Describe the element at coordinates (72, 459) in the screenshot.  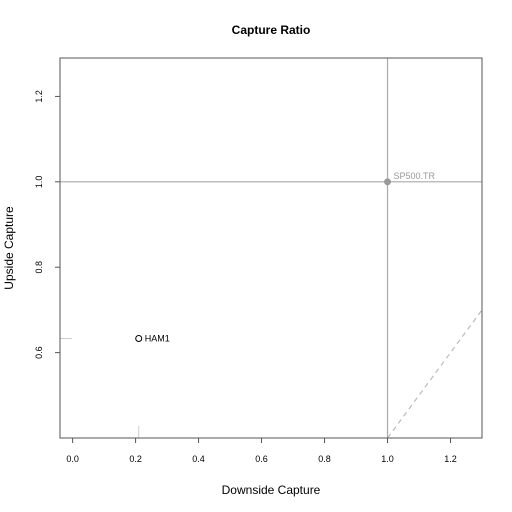
I see `x-tick-label: 0.0` at that location.